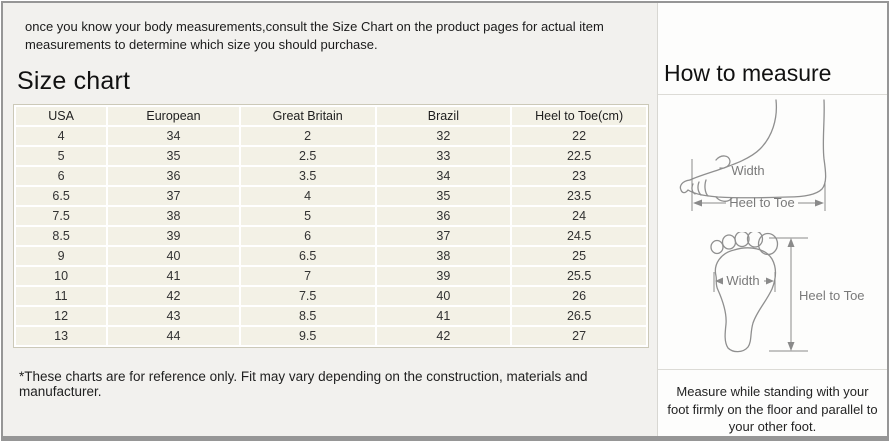  I want to click on table-row: 4 34 2 32 22, so click(331, 136).